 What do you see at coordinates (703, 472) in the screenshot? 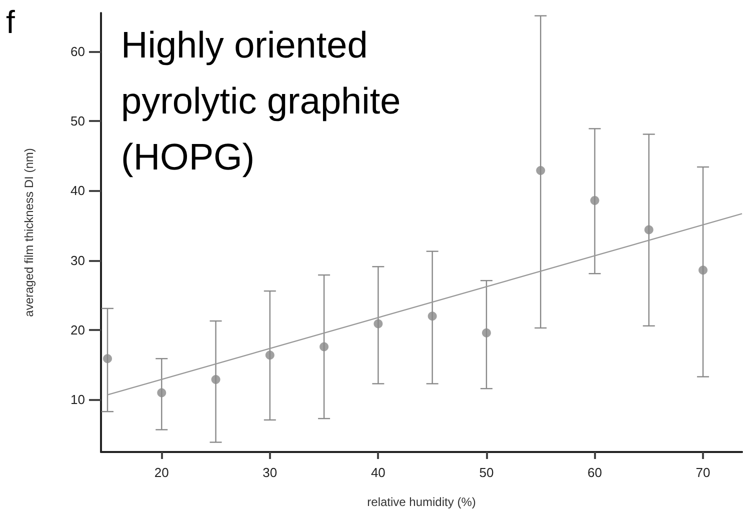
I see `x-tick-label: 70` at bounding box center [703, 472].